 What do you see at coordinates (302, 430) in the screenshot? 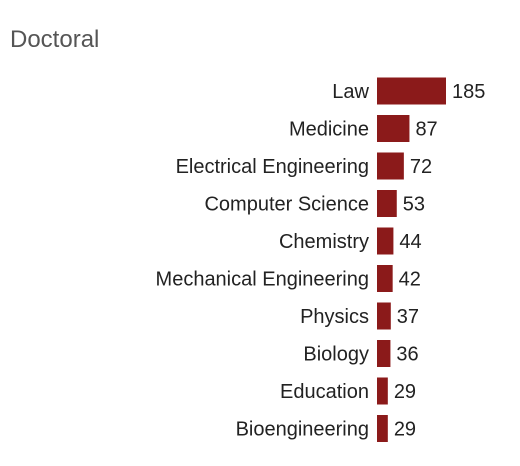
I see `category-label: Bioengineering` at bounding box center [302, 430].